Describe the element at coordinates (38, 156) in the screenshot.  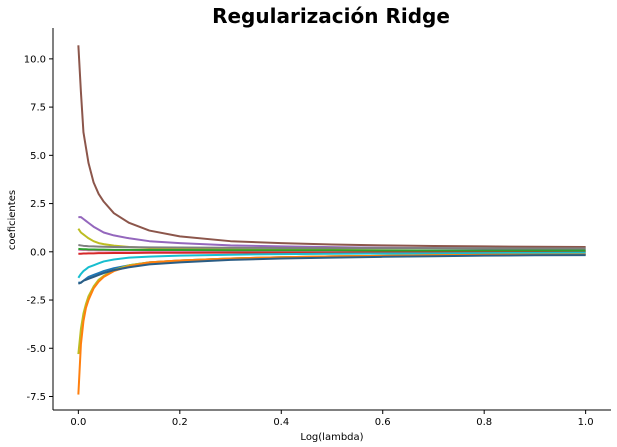
I see `y-tick-label: 5.0` at that location.